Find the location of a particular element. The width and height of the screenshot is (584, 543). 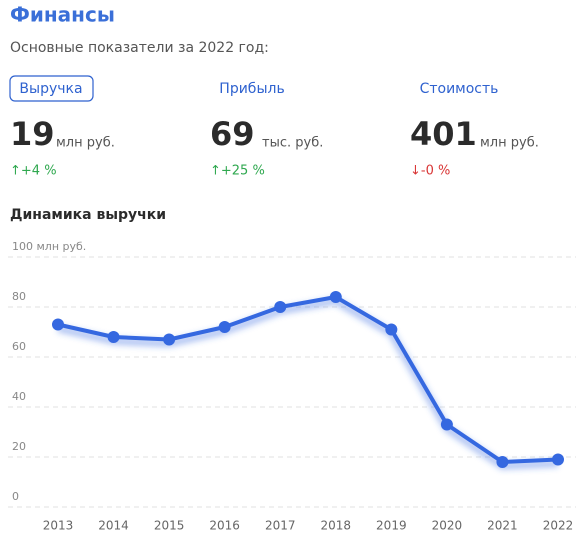

metric-change: ↓-0 % is located at coordinates (430, 171).